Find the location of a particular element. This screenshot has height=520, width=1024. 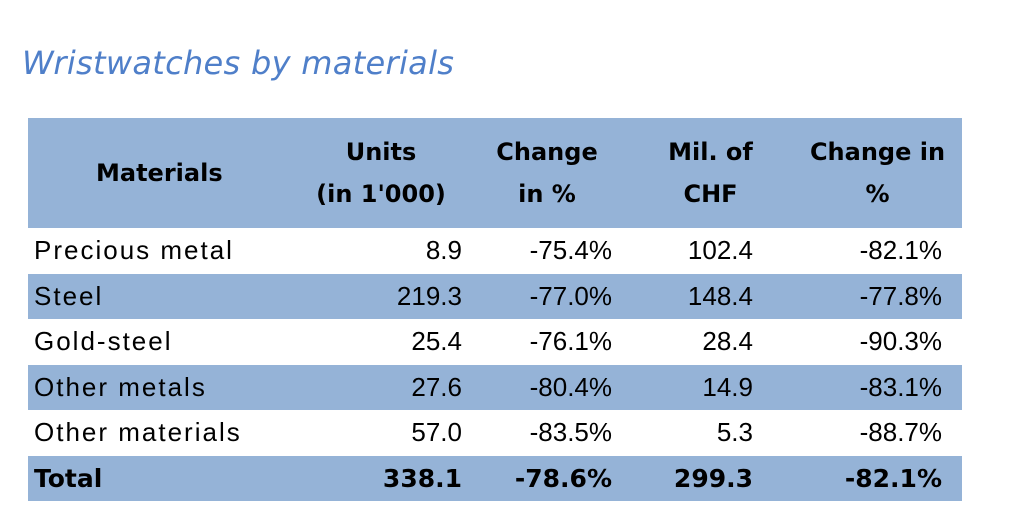

total-units: 338.1 is located at coordinates (422, 478).